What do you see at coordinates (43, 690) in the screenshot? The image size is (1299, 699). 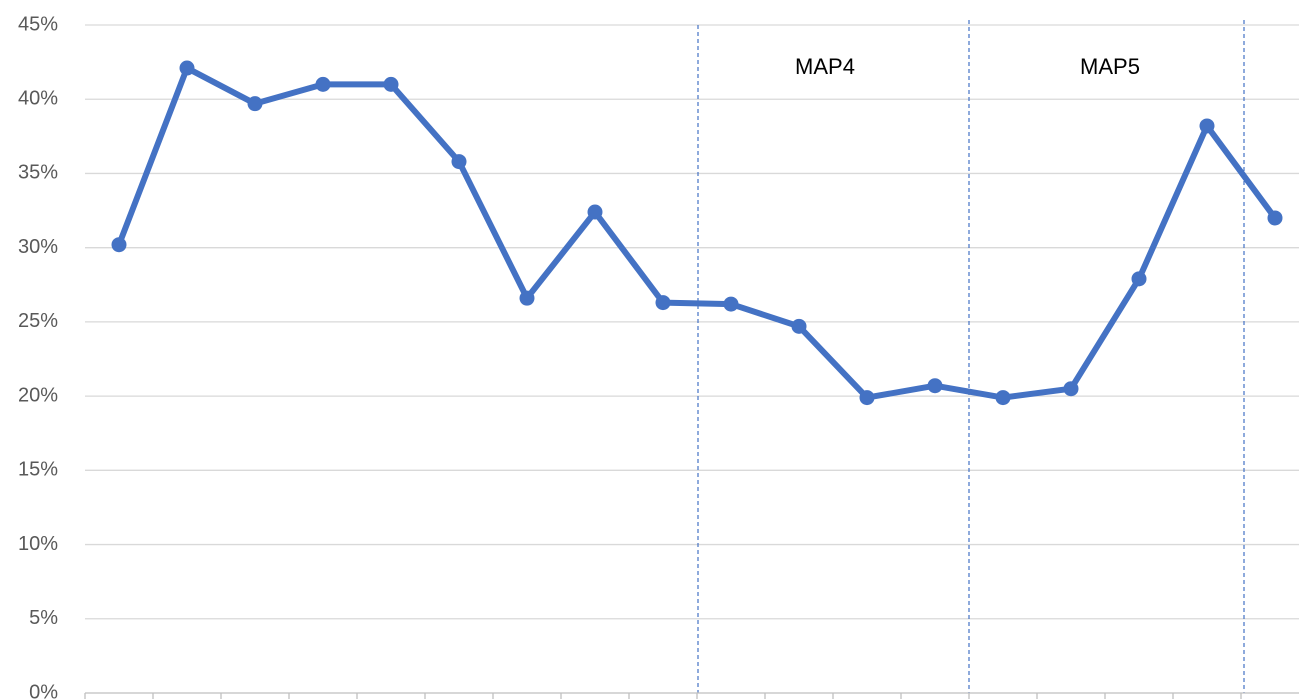 I see `y-tick-label: 0%` at bounding box center [43, 690].